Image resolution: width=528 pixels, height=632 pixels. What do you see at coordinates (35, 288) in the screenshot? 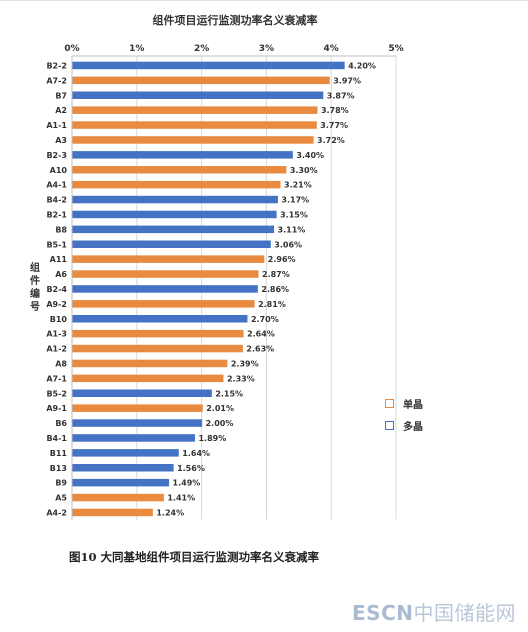
I see `y-axis-label: 组件编号` at bounding box center [35, 288].